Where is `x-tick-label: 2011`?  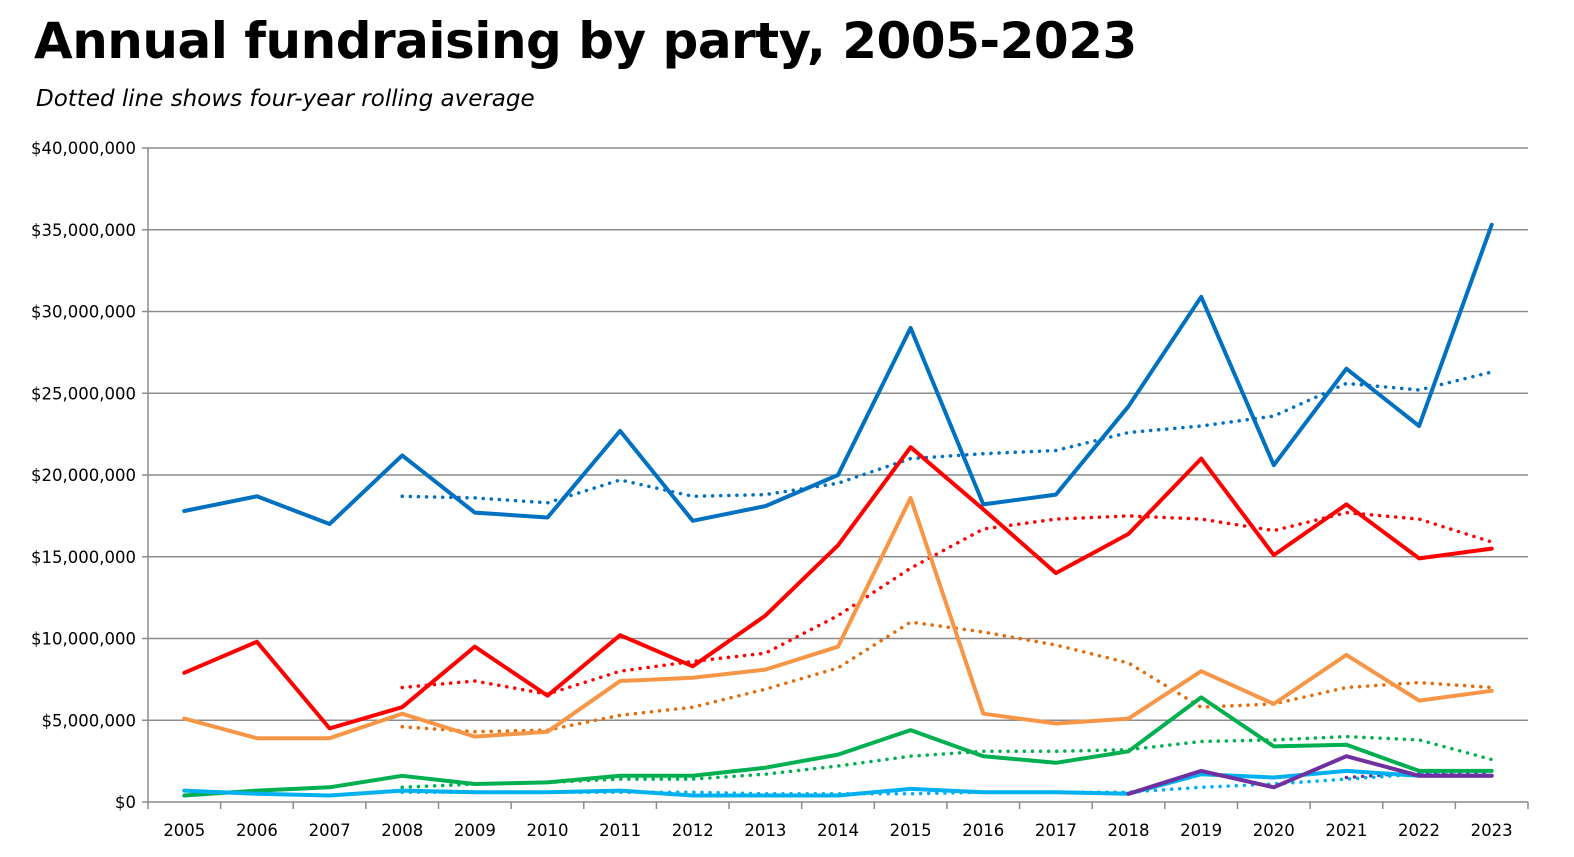 x-tick-label: 2011 is located at coordinates (620, 830).